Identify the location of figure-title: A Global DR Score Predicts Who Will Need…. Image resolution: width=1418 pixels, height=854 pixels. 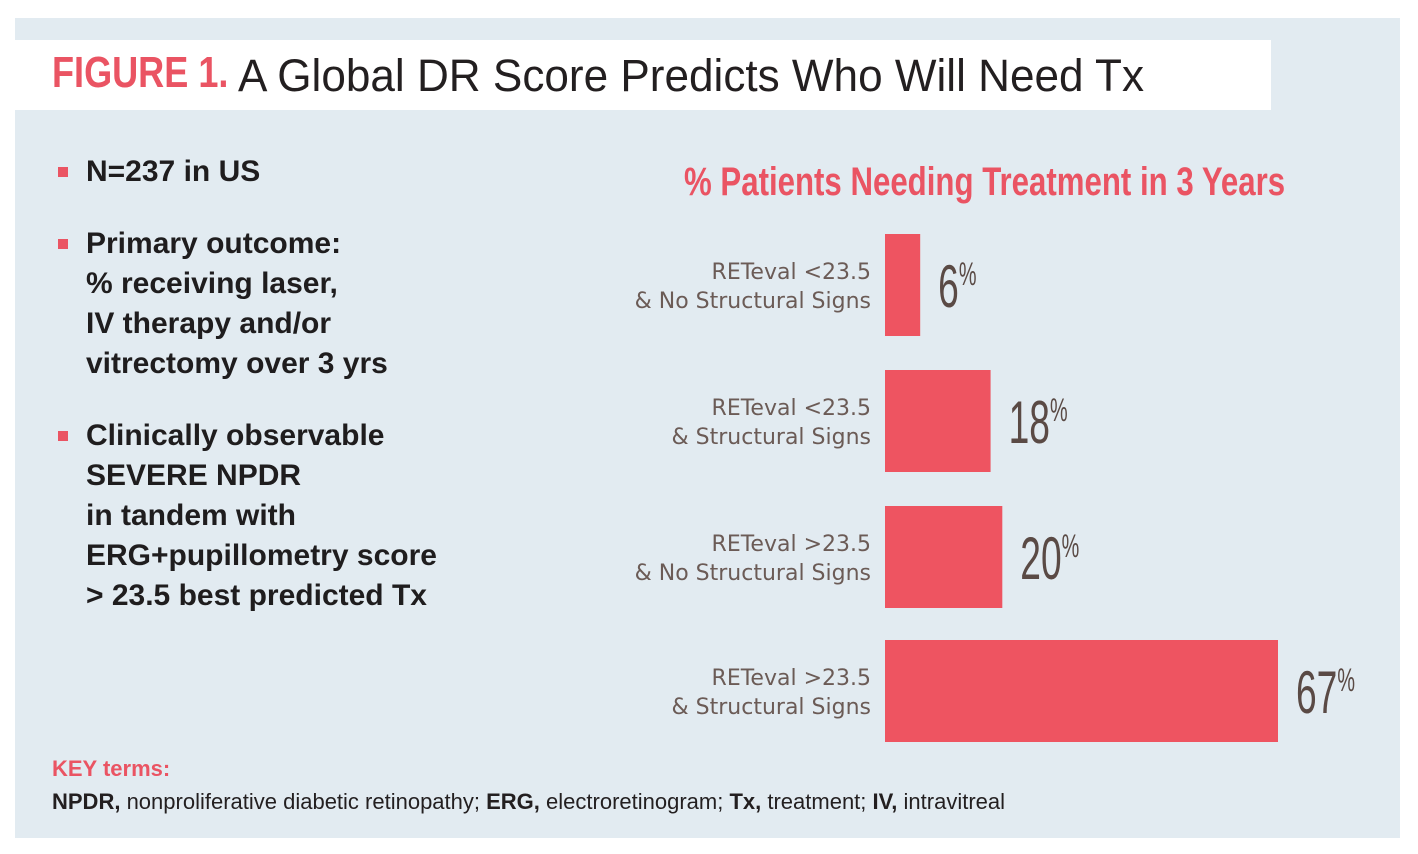
(691, 75).